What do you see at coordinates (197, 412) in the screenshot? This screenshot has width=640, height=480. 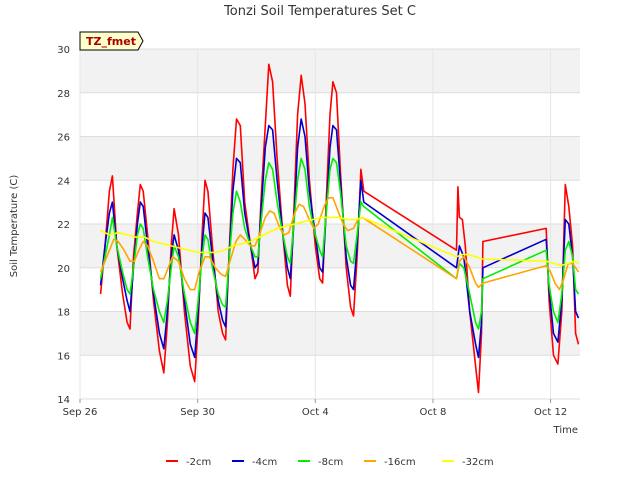 I see `x-tick-label: Sep 30` at bounding box center [197, 412].